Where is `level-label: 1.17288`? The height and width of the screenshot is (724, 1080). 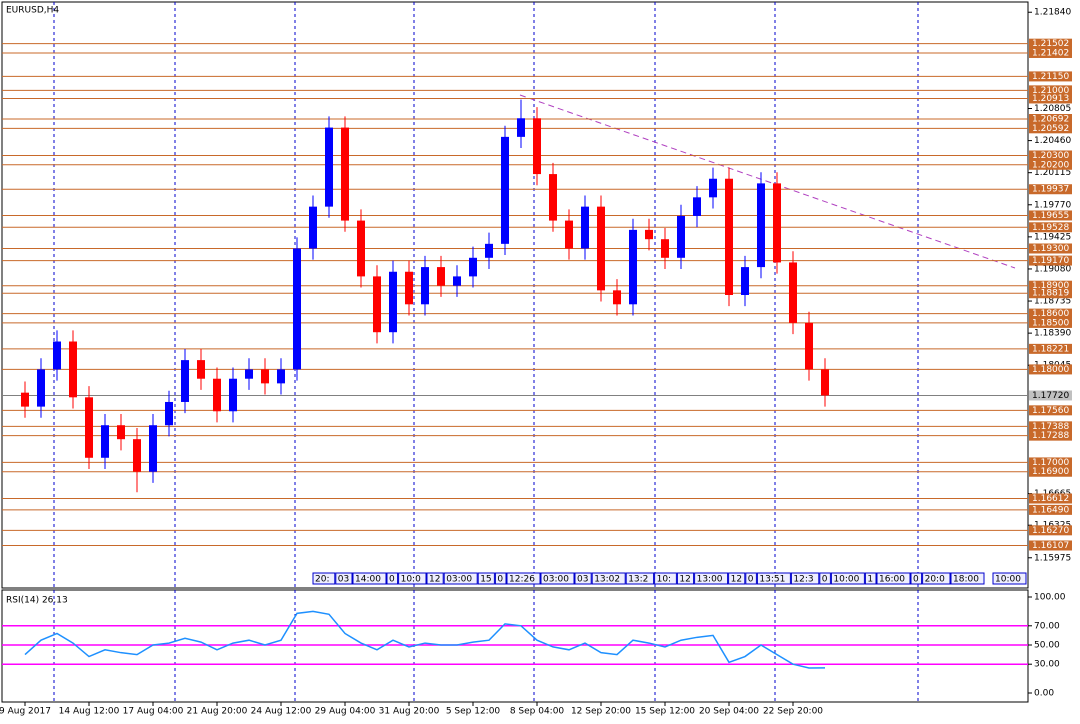
level-label: 1.17288 is located at coordinates (1050, 436).